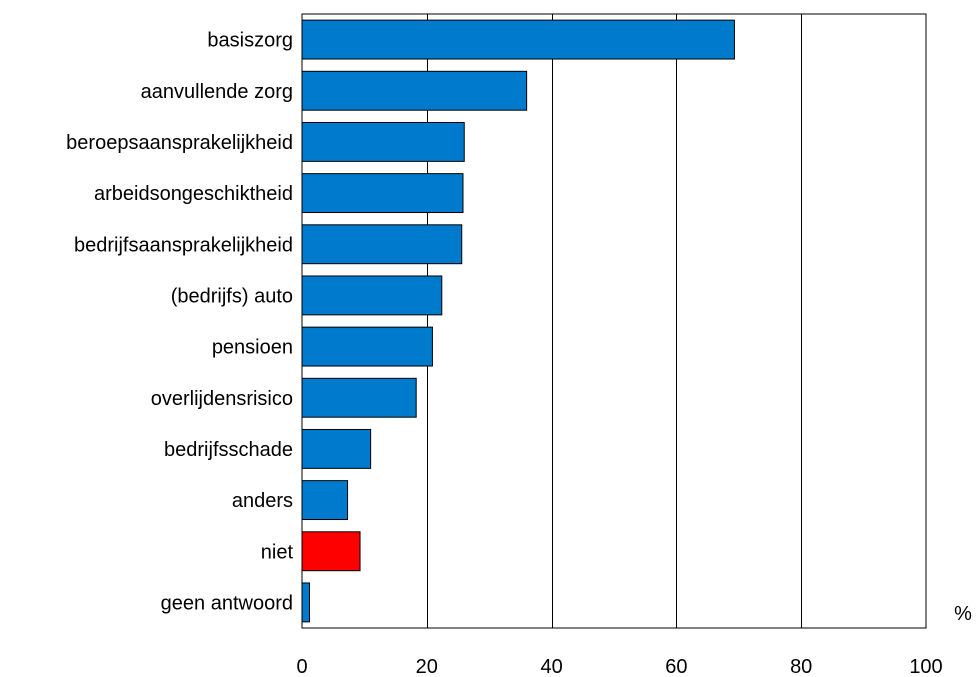 The image size is (977, 677). What do you see at coordinates (518, 39) in the screenshot?
I see `bar-basiszorg` at bounding box center [518, 39].